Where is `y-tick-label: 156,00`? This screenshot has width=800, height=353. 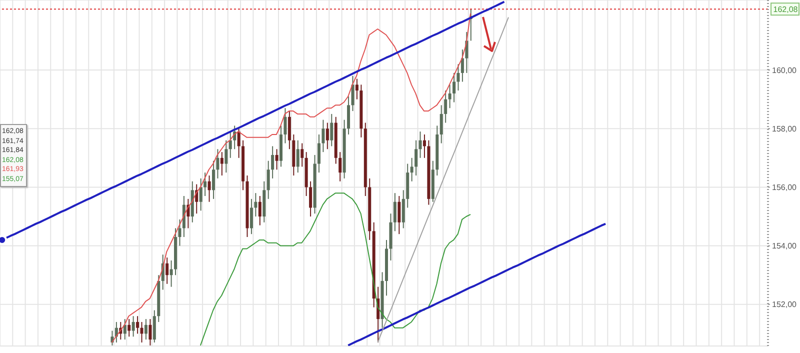 y-tick-label: 156,00 is located at coordinates (785, 187).